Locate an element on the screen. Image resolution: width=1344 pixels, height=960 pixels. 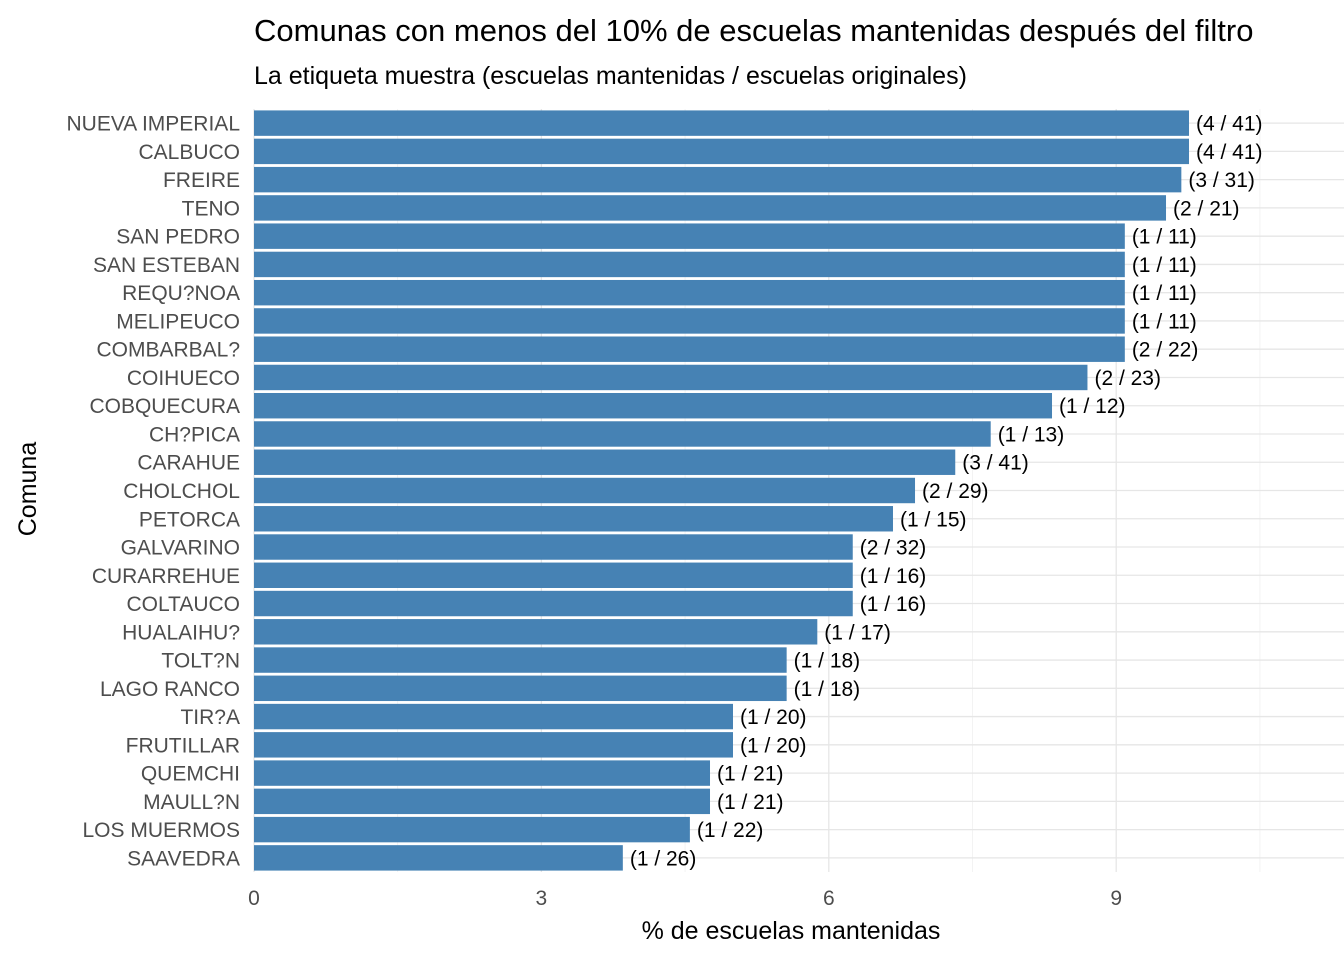
y-tick-label: COBQUECURA is located at coordinates (164, 406).